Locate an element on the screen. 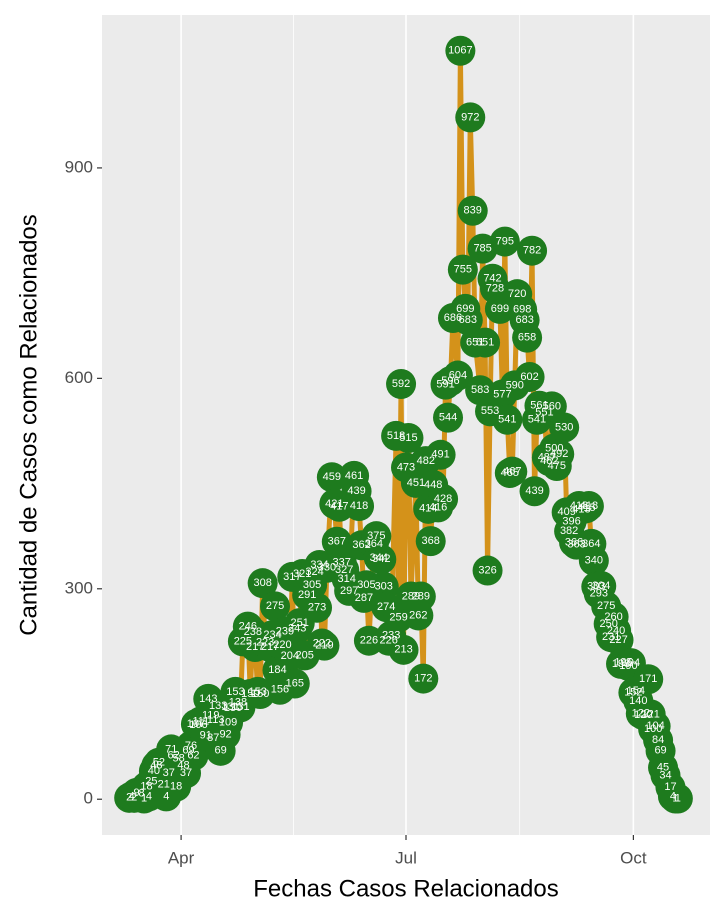 This screenshot has height=921, width=720. point-label: 602 is located at coordinates (529, 377).